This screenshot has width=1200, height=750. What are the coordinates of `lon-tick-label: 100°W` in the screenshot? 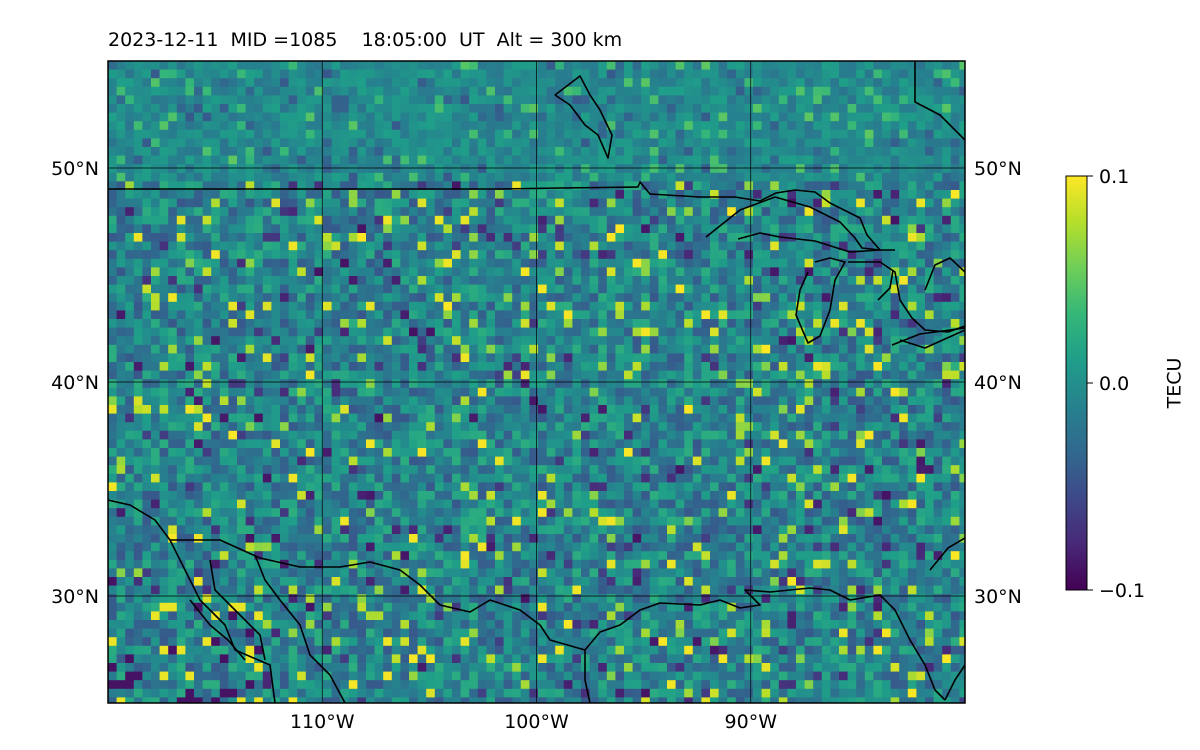 It's located at (536, 722).